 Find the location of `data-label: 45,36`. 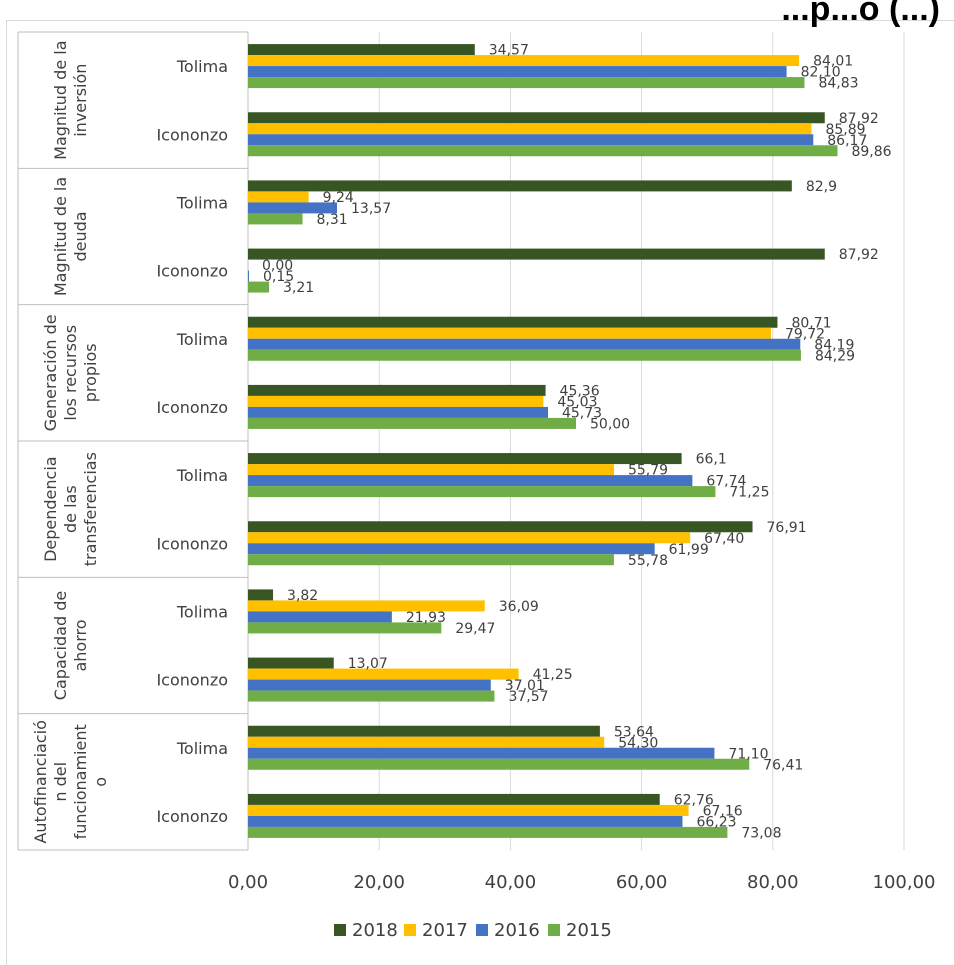

data-label: 45,36 is located at coordinates (580, 391).